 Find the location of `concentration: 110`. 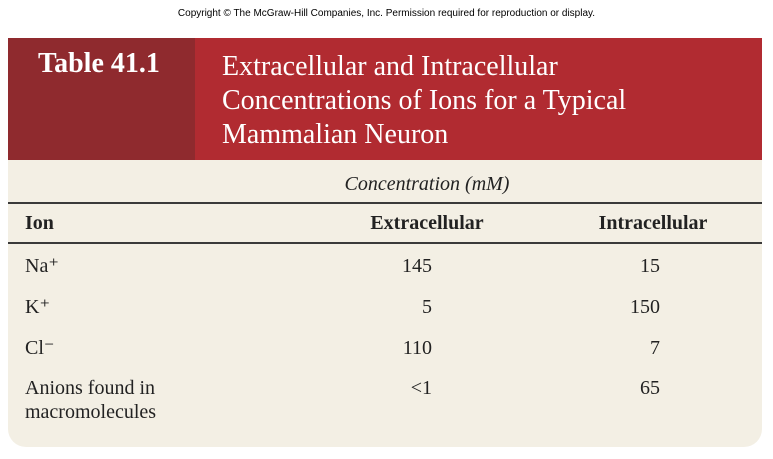

concentration: 110 is located at coordinates (417, 348).